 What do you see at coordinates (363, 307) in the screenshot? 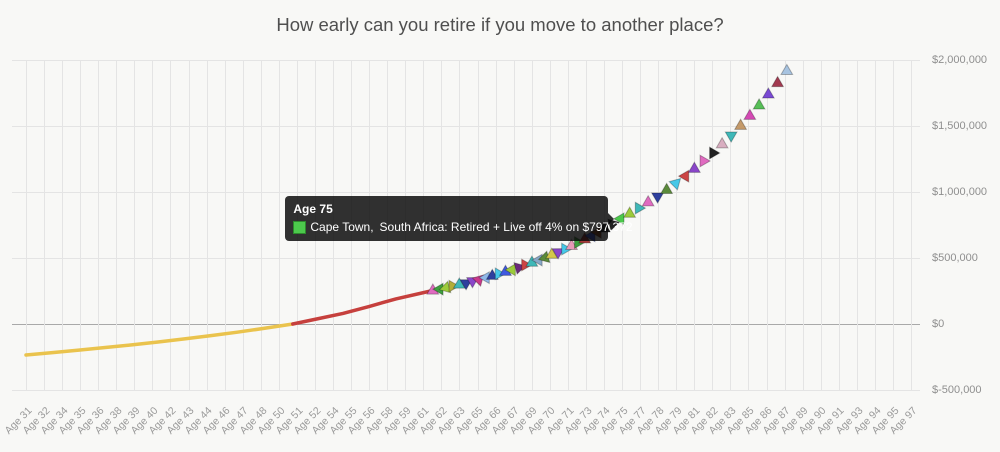
I see `net-worth-positive-line` at bounding box center [363, 307].